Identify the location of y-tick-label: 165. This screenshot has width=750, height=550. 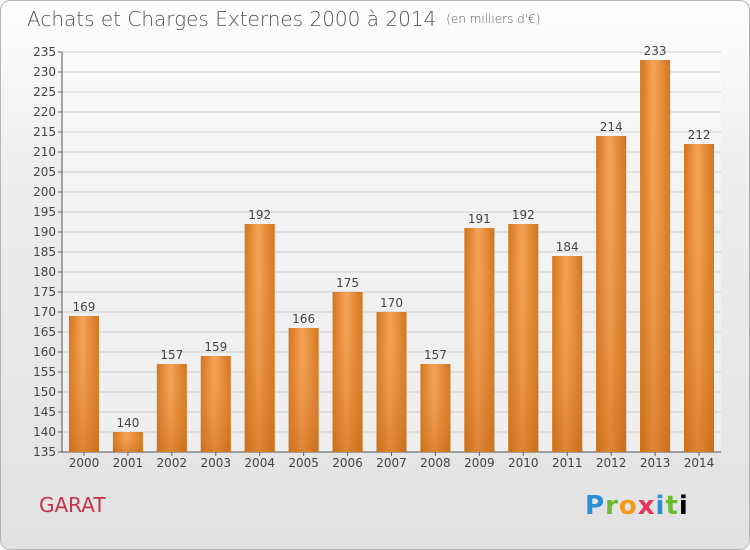
(44, 332).